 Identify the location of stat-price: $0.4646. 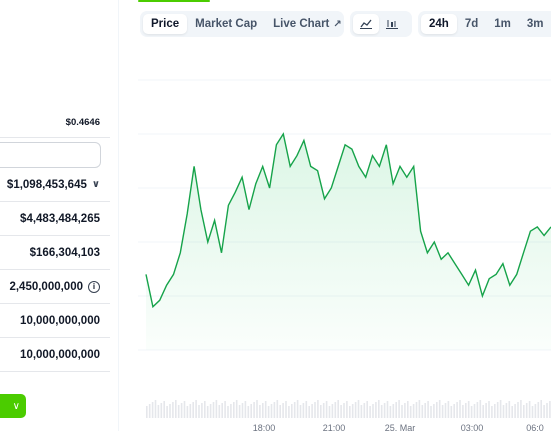
(55, 123).